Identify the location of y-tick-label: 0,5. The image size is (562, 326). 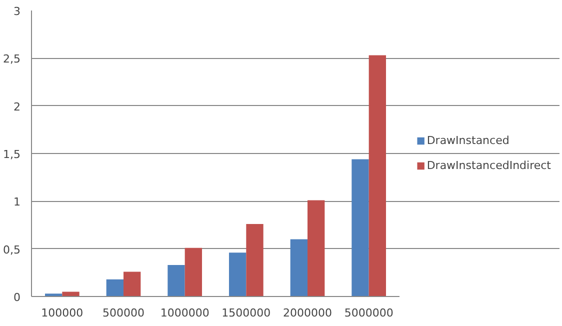
(12, 249).